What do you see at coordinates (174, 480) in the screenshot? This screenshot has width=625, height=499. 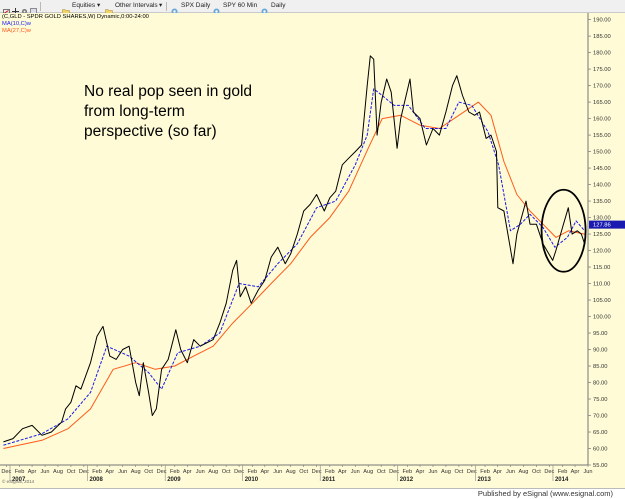 I see `year-label: 2009` at bounding box center [174, 480].